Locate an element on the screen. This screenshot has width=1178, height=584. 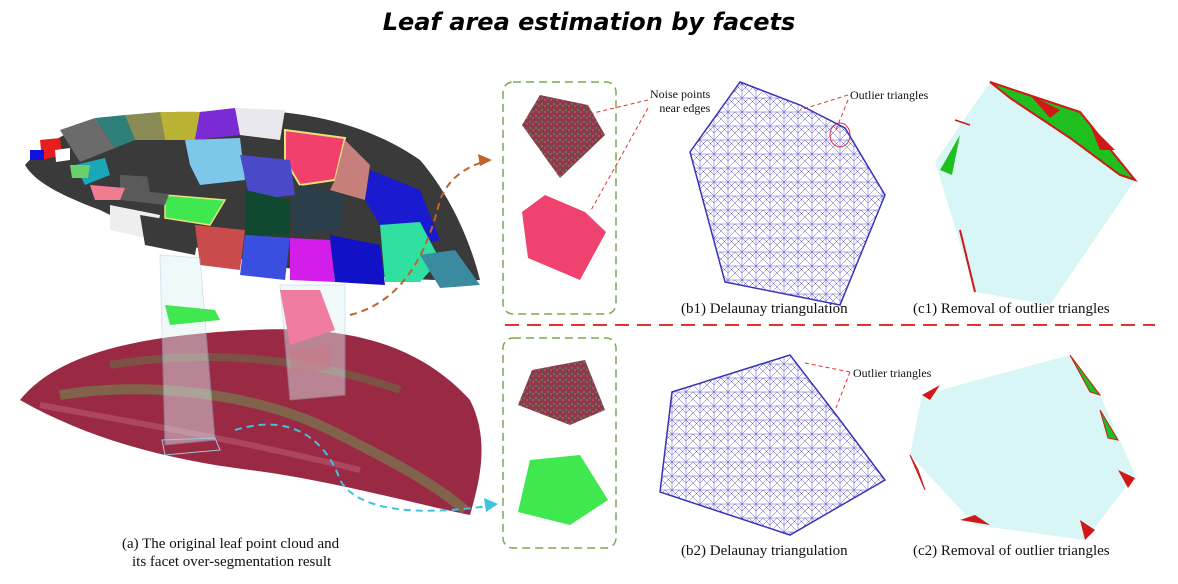
caption-c2: (c2) Removal of outlier triangles is located at coordinates (1011, 551).